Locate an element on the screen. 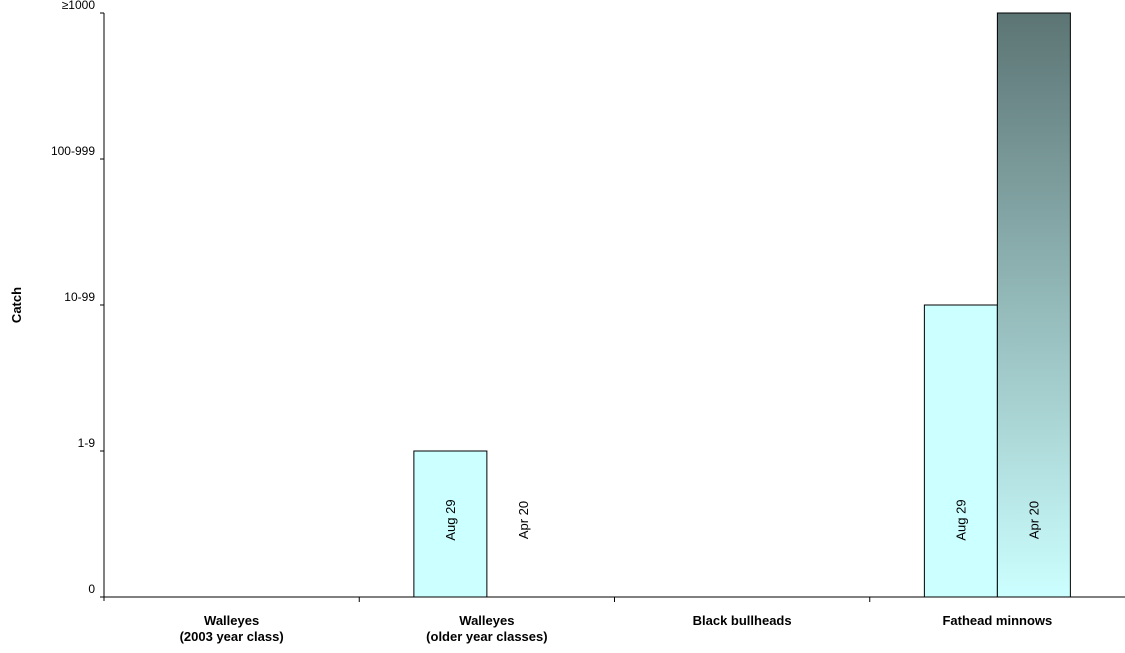 The image size is (1125, 653). x-category-label: (2003 year class) is located at coordinates (232, 636).